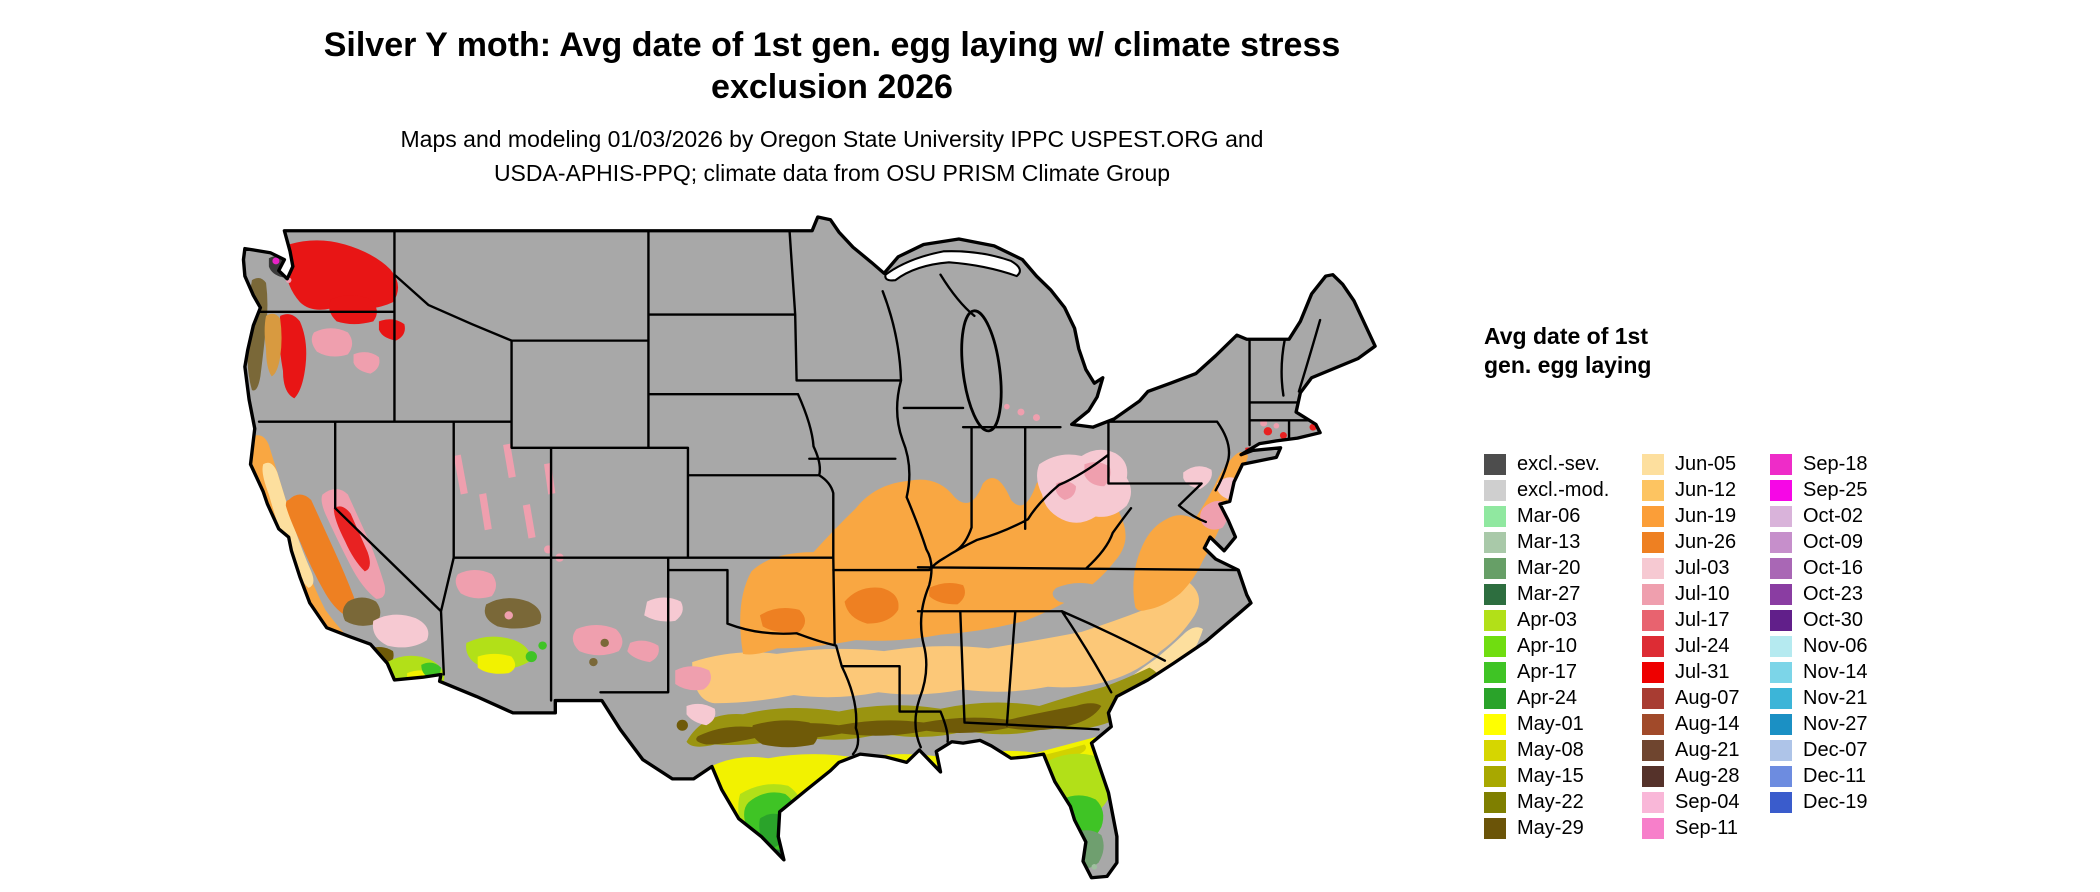 Image resolution: width=2100 pixels, height=892 pixels. I want to click on legend-label: Jul-31, so click(1702, 671).